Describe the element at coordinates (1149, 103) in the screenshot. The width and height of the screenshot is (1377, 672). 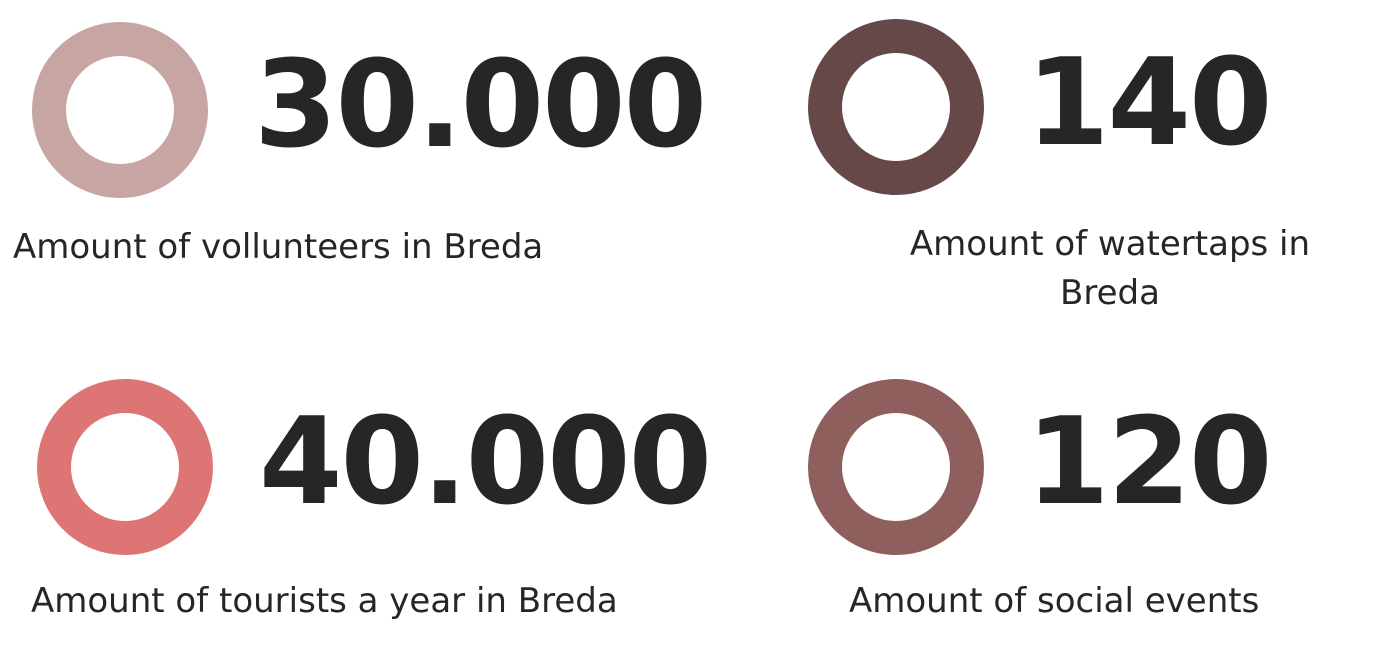
I see `stat-value: 140` at that location.